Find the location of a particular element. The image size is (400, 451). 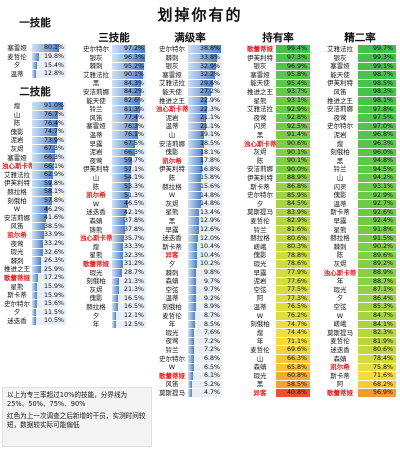

skill3-row: 伊芙利特 57.1% is located at coordinates (113, 169).